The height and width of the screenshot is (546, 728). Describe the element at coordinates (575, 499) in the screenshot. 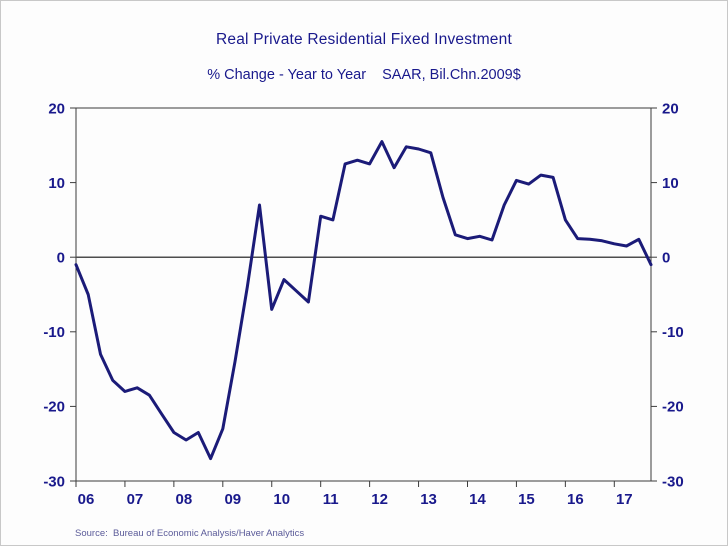

I see `x-axis-label: 16` at that location.